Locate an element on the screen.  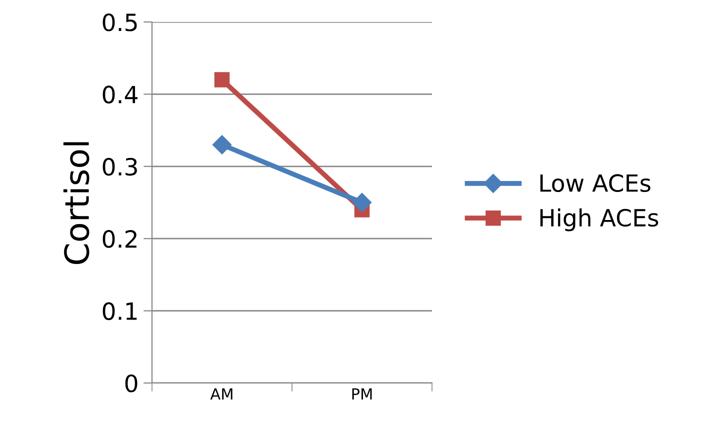
y-tick-label: 0.2 is located at coordinates (119, 239).